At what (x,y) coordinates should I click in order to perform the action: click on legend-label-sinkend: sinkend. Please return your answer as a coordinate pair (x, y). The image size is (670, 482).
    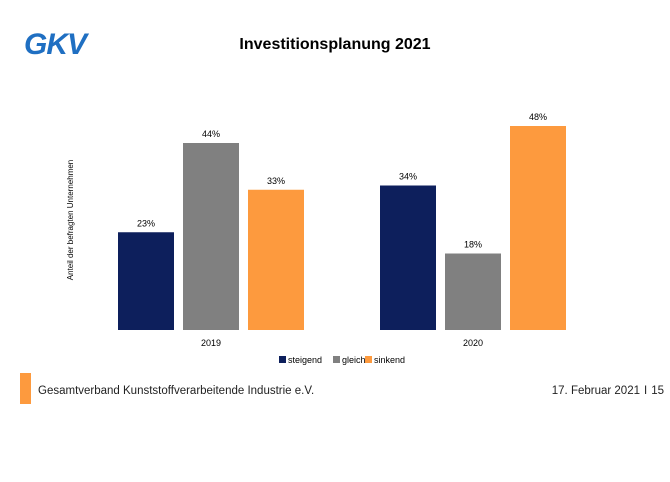
    Looking at the image, I should click on (389, 360).